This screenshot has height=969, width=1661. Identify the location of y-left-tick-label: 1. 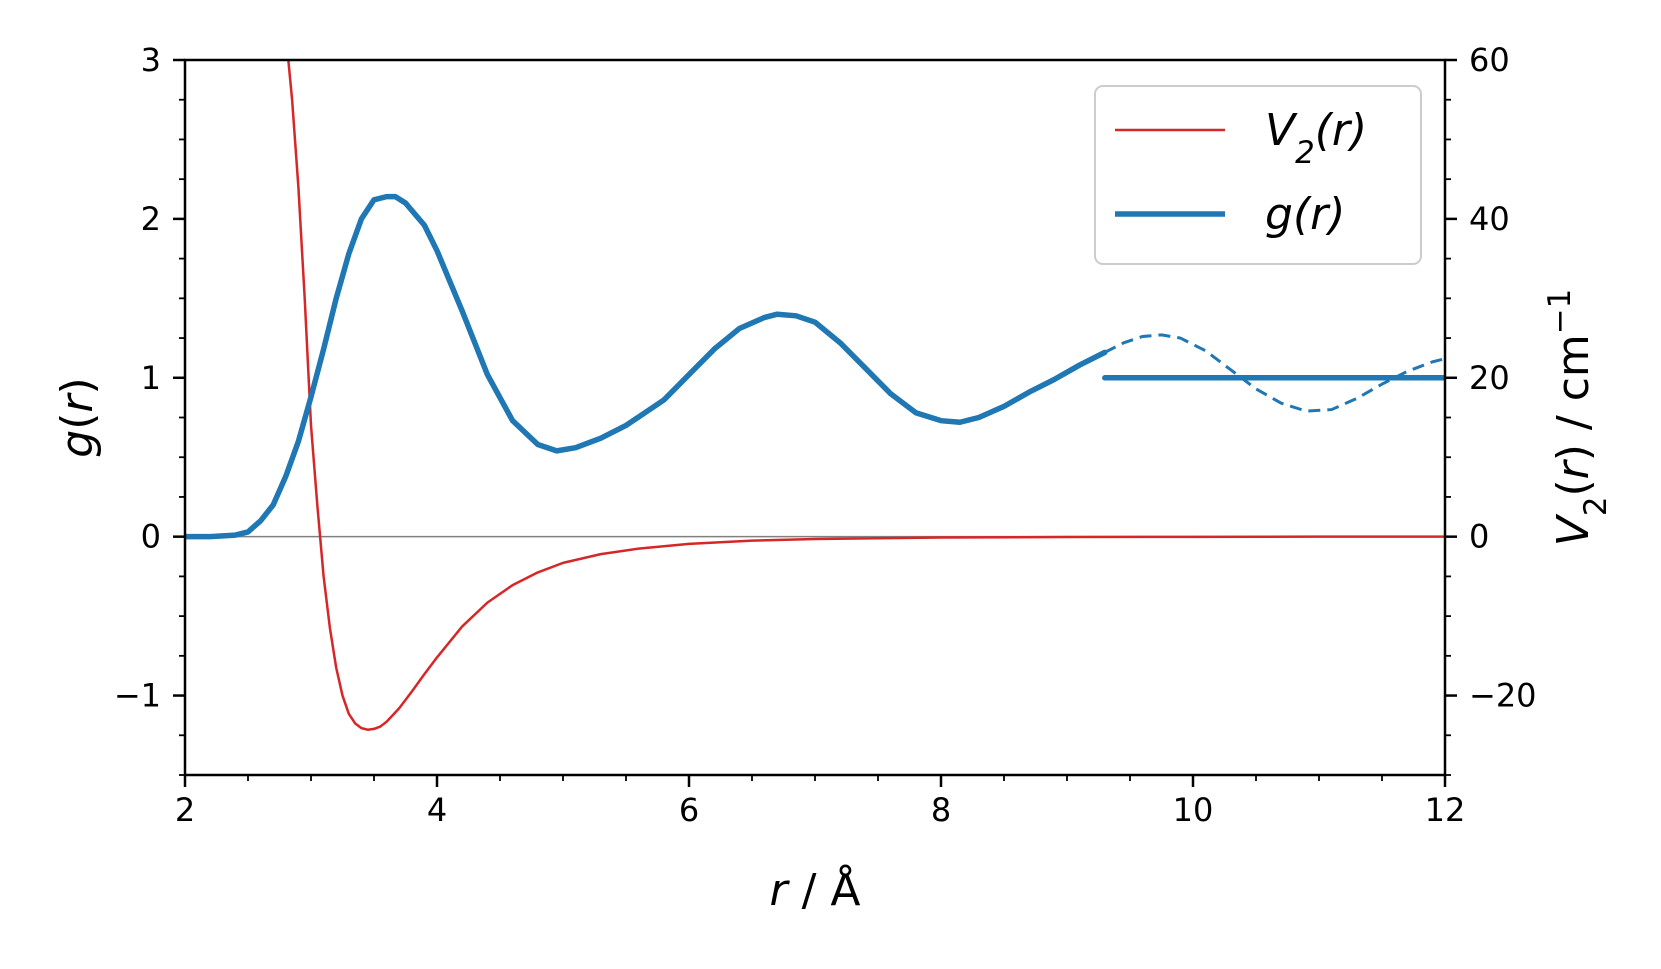
(151, 378).